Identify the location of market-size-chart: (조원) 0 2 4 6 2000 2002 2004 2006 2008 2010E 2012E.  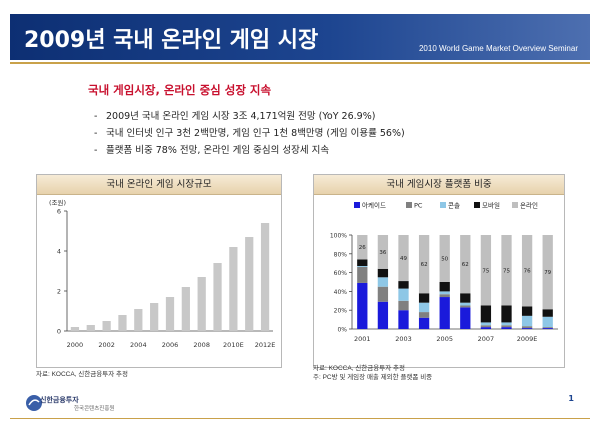
(162, 273).